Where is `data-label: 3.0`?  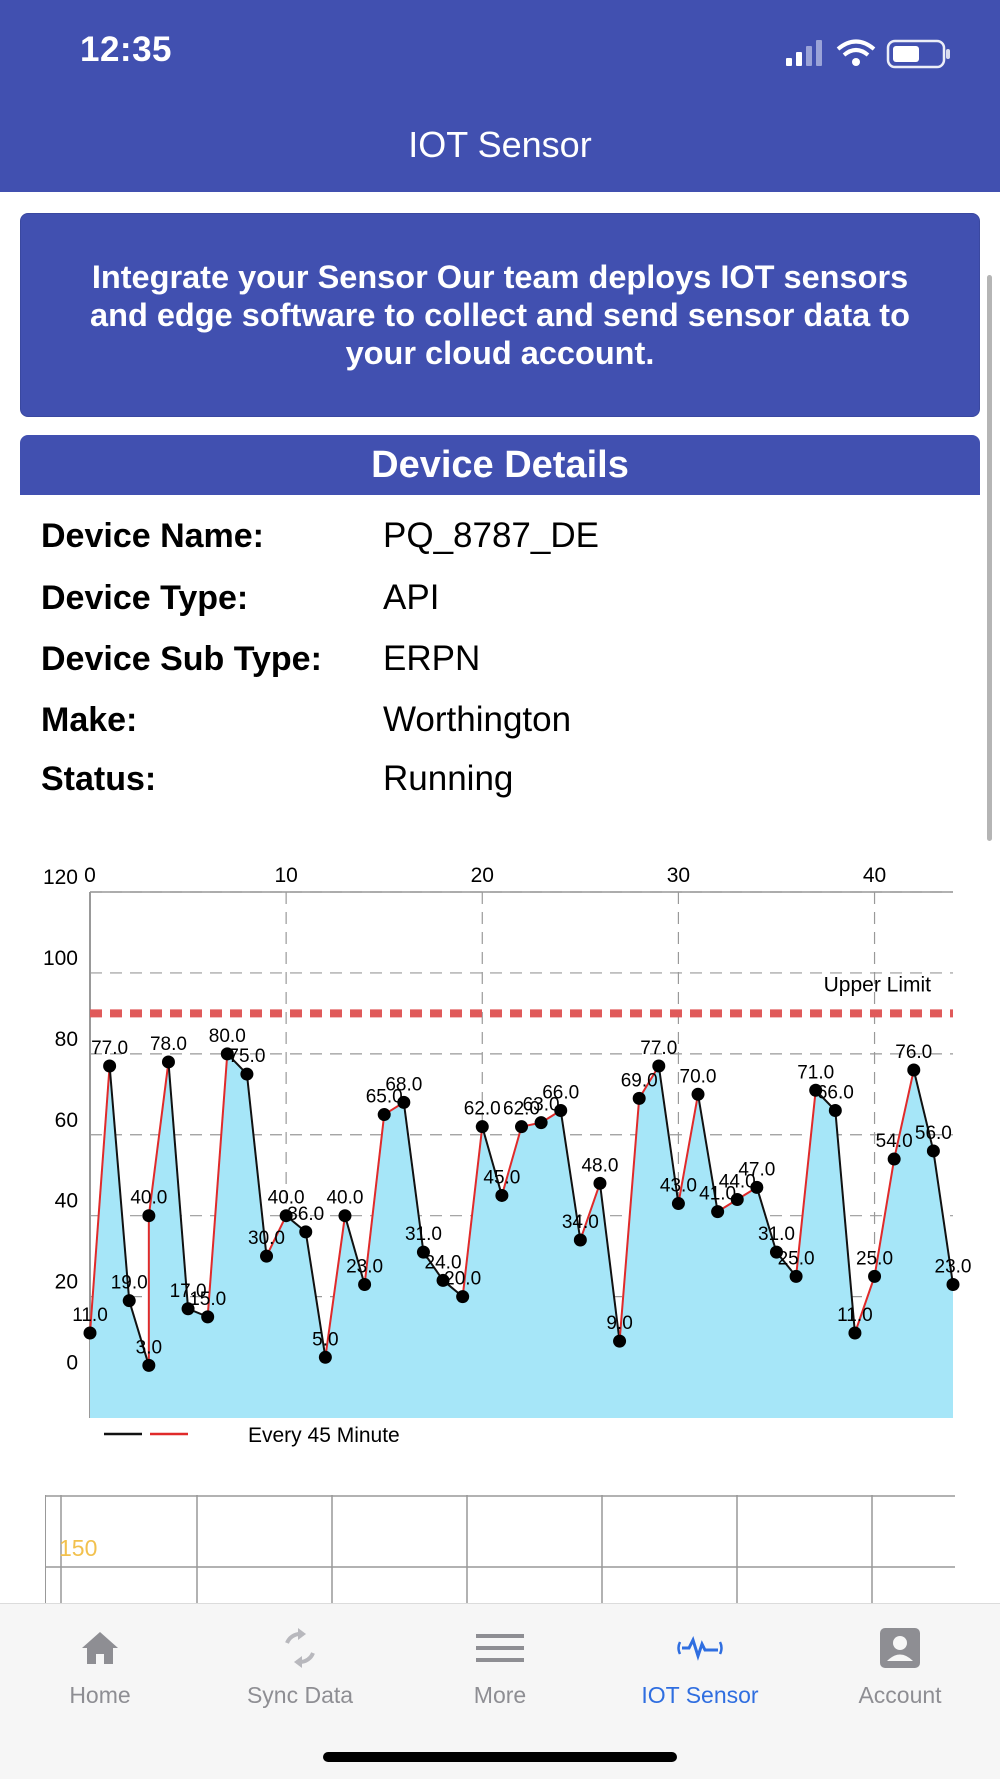
data-label: 3.0 is located at coordinates (149, 1347).